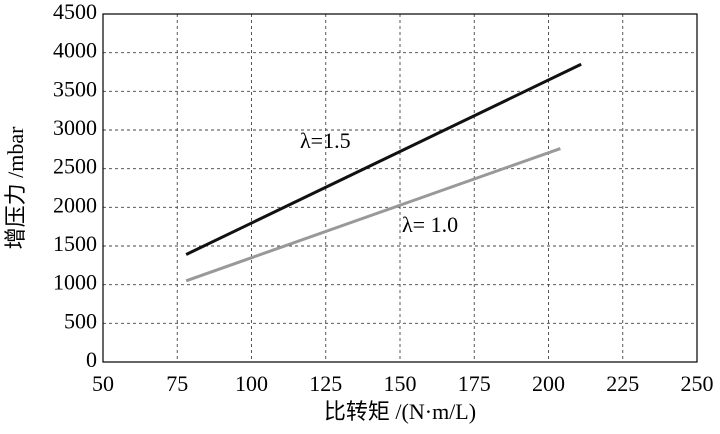 The width and height of the screenshot is (720, 434). I want to click on x-tick-label: 100, so click(251, 383).